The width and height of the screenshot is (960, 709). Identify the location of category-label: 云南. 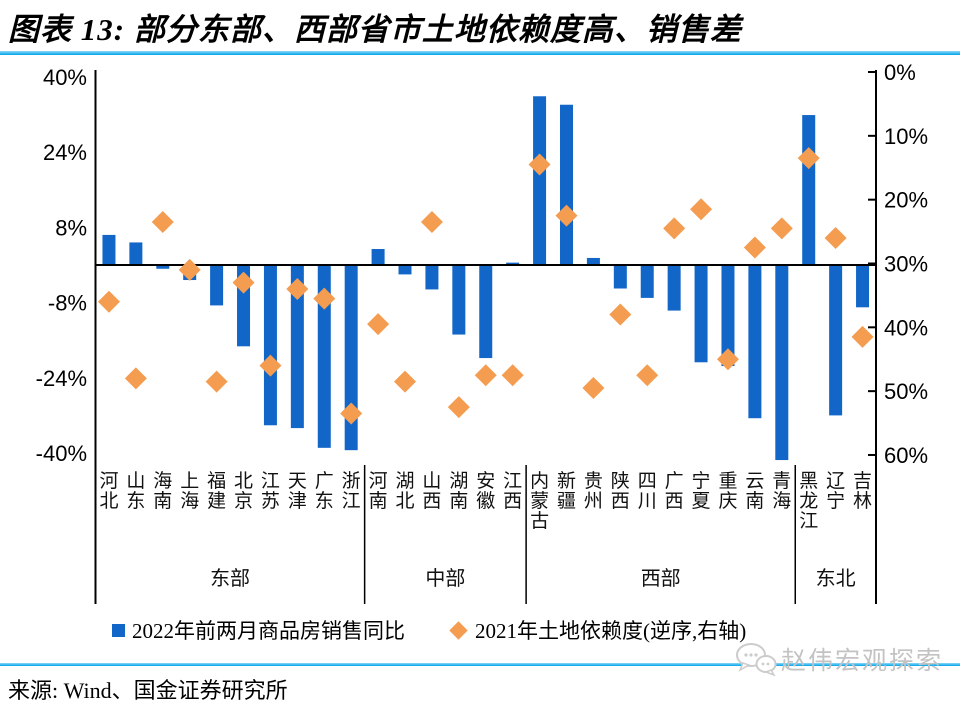
(754, 491).